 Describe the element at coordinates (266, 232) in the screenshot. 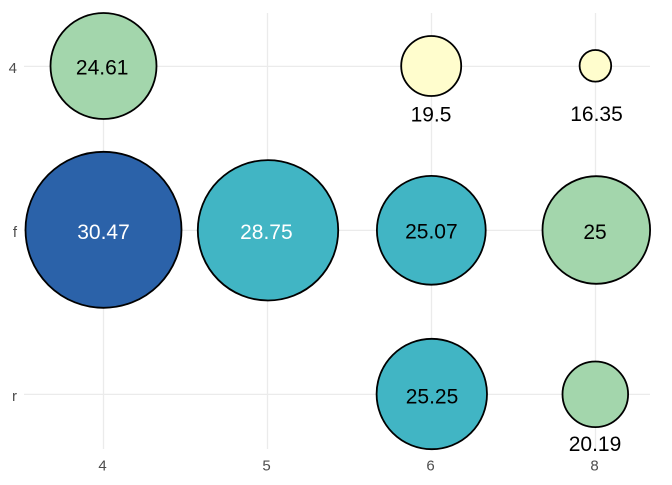

I see `svg-text: 28.75` at that location.